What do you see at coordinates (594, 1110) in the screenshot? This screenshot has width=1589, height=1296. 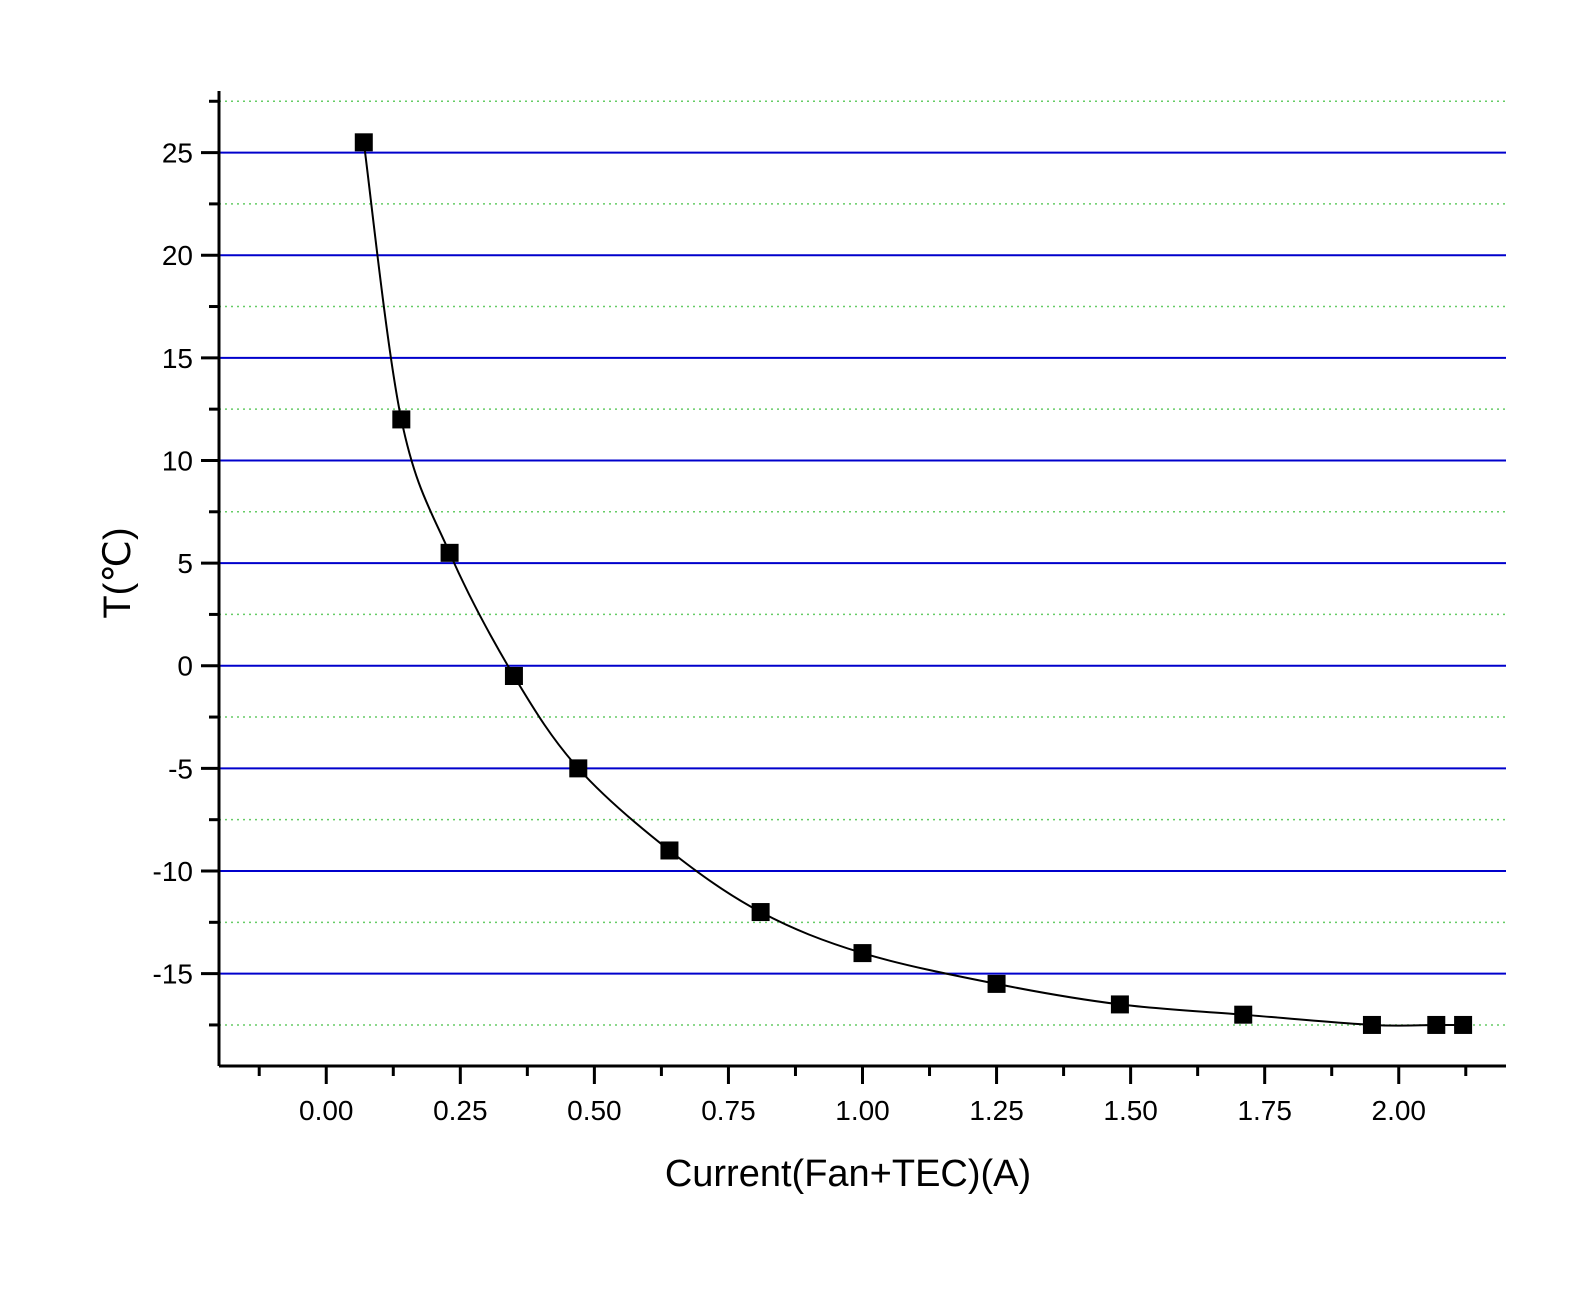 I see `x-tick-label: 0.50` at bounding box center [594, 1110].